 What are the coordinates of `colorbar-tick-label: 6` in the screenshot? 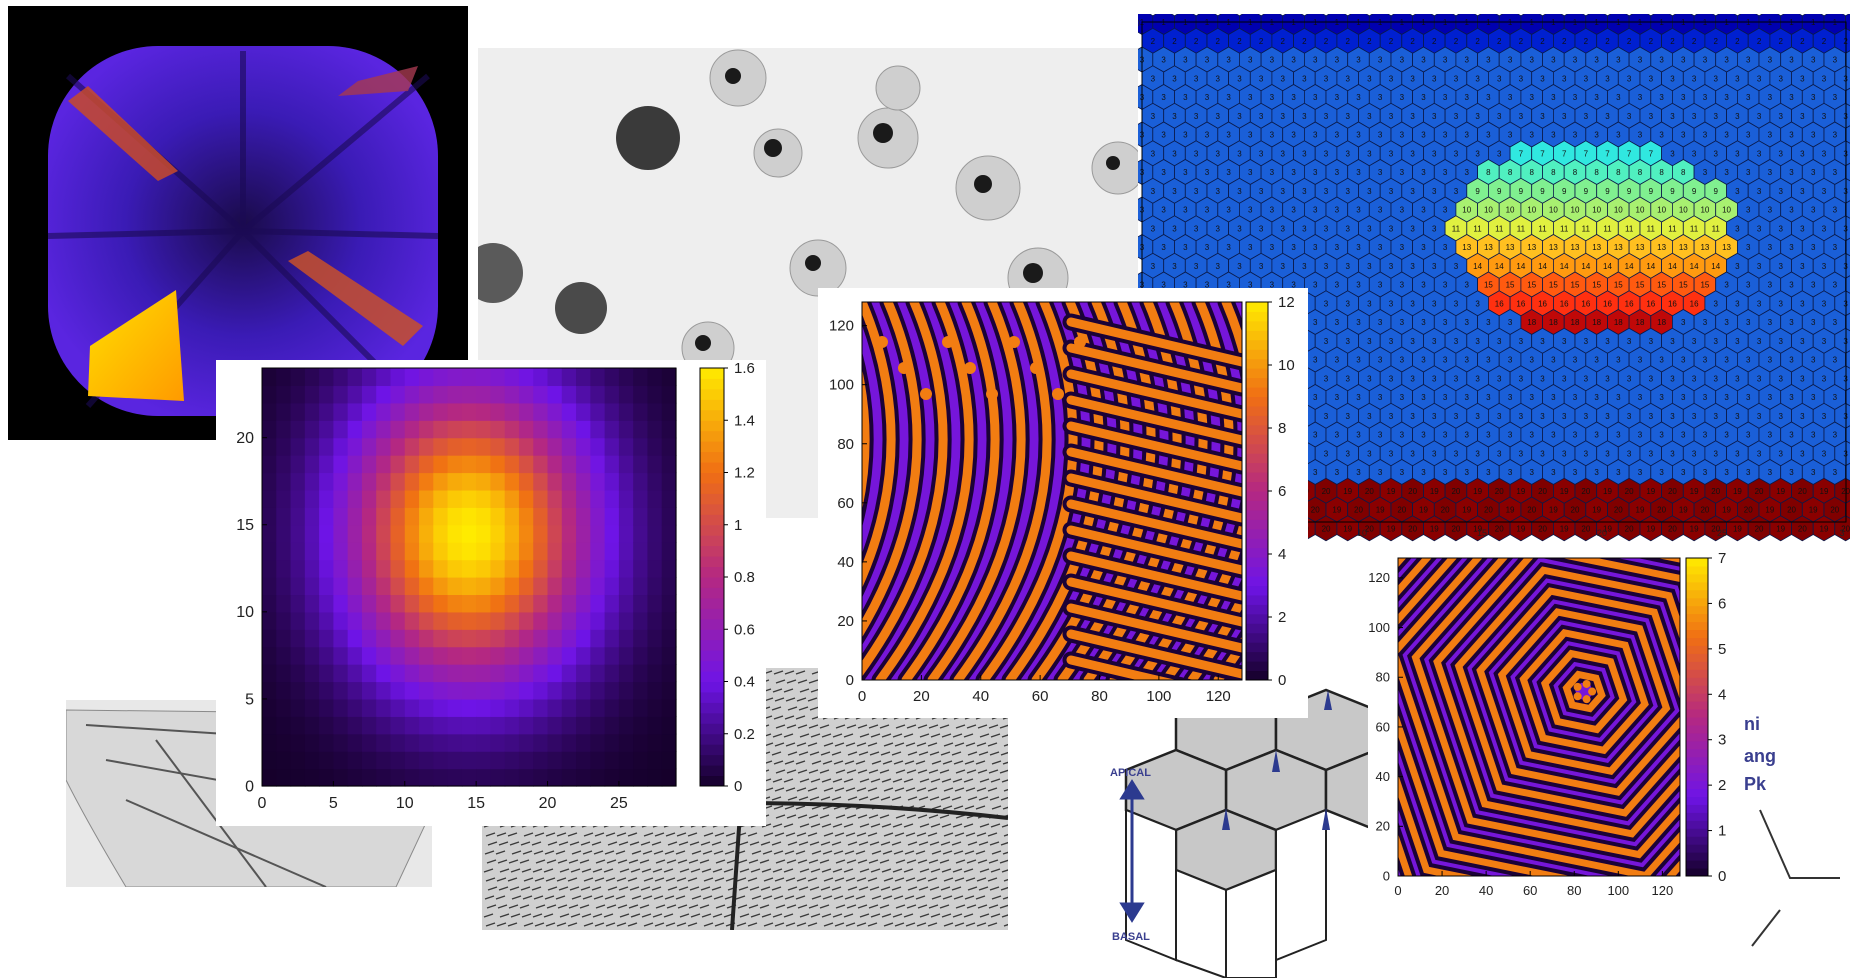 It's located at (1722, 603).